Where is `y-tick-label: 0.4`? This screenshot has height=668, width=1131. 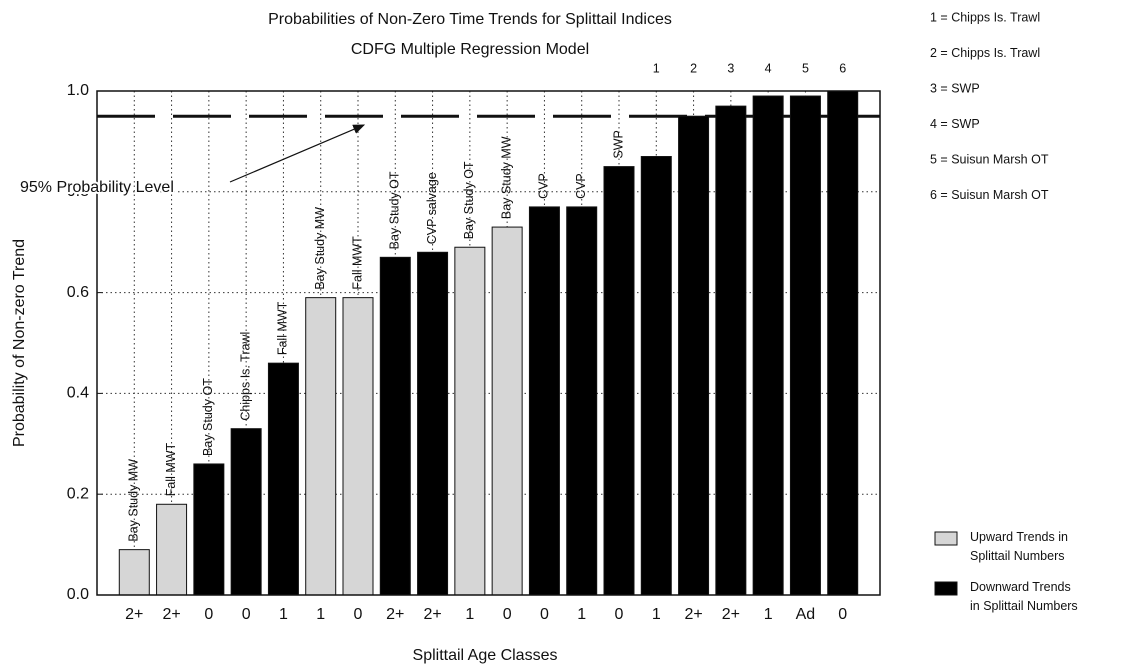
y-tick-label: 0.4 is located at coordinates (78, 393).